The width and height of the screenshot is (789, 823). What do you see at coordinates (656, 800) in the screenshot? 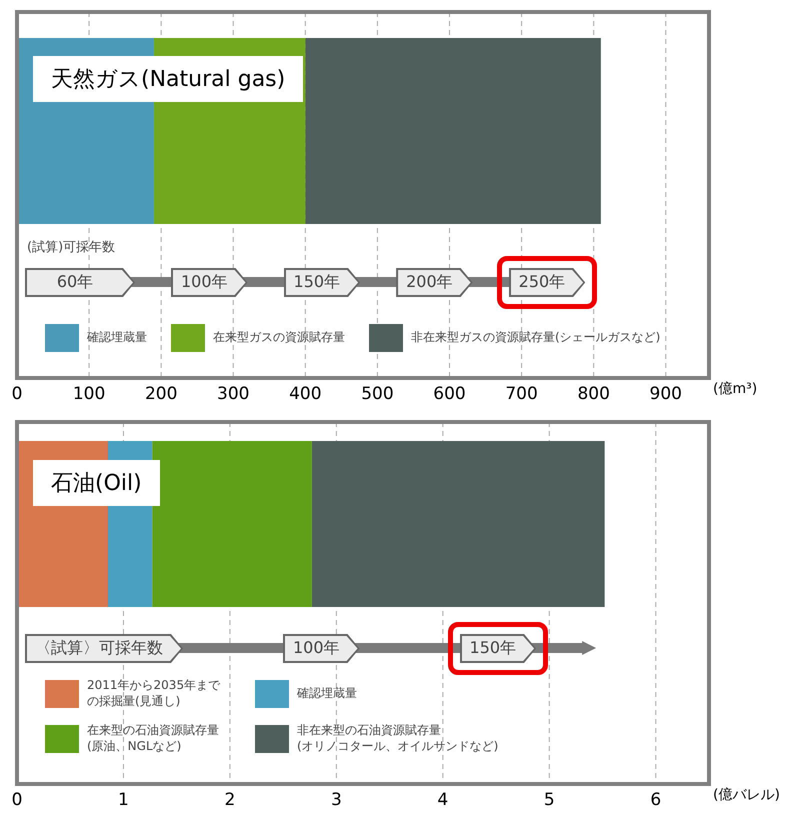
I see `x-tick-label: 6` at bounding box center [656, 800].